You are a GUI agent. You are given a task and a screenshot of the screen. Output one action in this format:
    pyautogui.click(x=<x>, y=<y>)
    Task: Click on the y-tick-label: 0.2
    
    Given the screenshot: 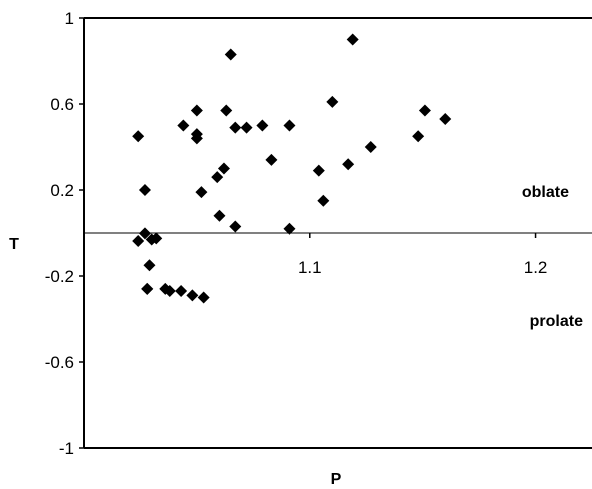 What is the action you would take?
    pyautogui.click(x=62, y=190)
    